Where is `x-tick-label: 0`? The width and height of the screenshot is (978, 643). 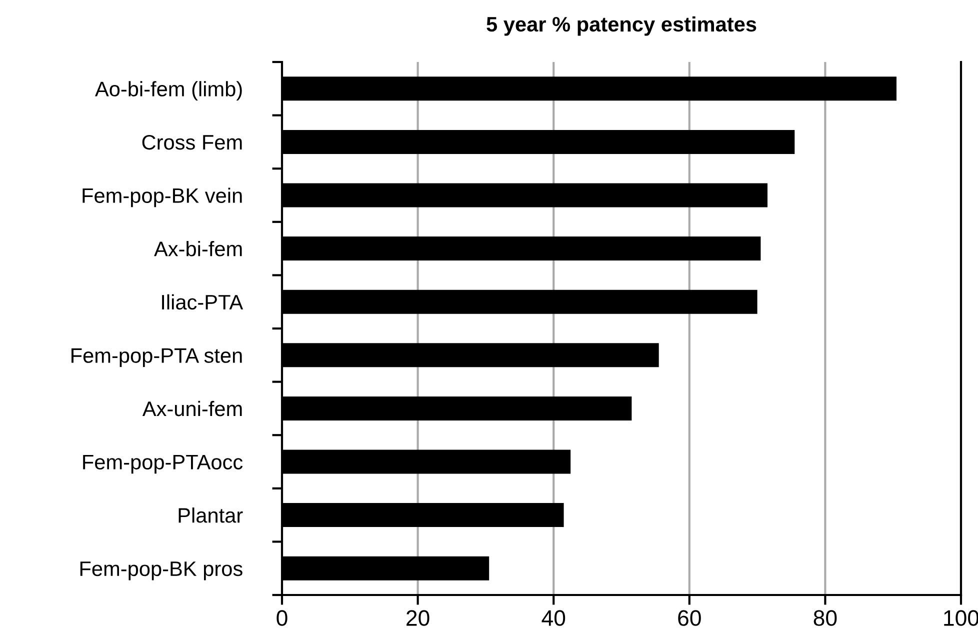
x-tick-label: 0 is located at coordinates (282, 618).